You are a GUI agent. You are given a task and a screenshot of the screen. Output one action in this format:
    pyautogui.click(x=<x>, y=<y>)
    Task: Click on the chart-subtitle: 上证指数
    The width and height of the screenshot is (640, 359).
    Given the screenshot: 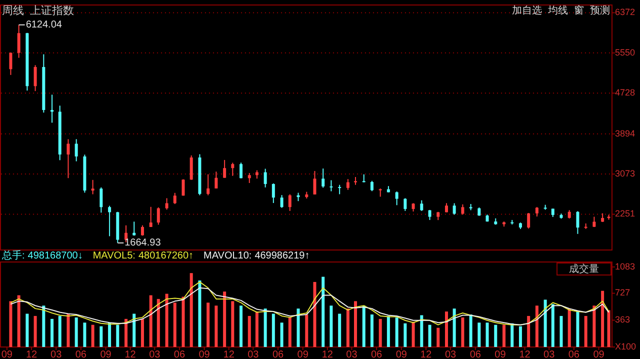 What is the action you would take?
    pyautogui.click(x=52, y=10)
    